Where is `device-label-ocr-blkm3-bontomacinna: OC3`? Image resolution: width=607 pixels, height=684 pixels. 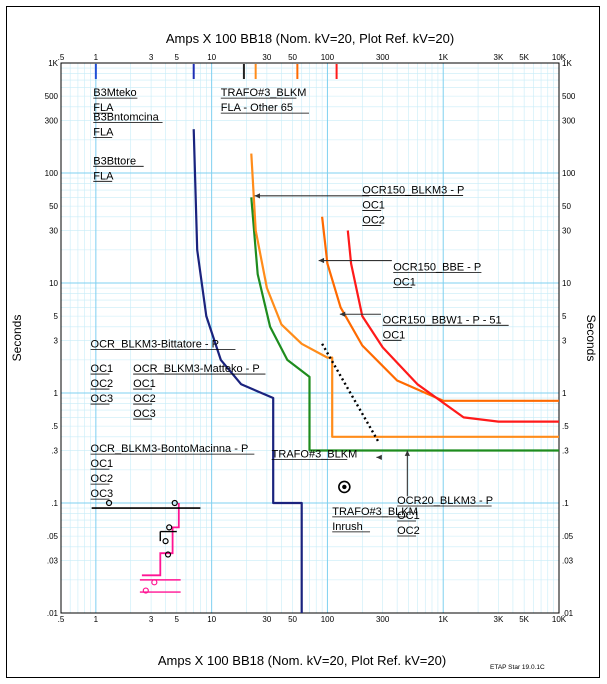
device-label-ocr-blkm3-bontomacinna: OC3 is located at coordinates (102, 494).